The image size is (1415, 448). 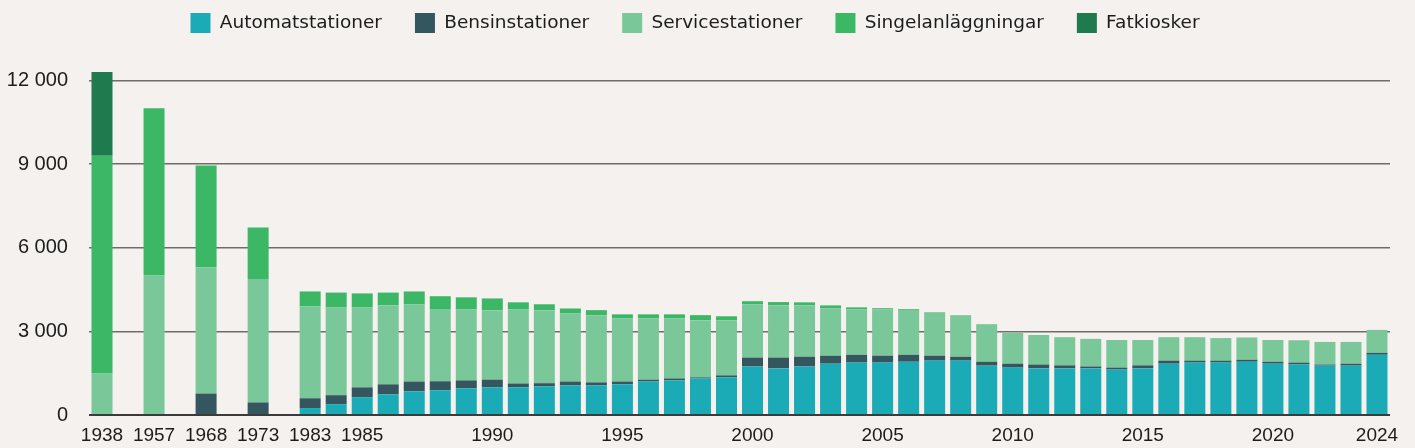 What do you see at coordinates (954, 21) in the screenshot?
I see `legend-label: Singelanläggningar` at bounding box center [954, 21].